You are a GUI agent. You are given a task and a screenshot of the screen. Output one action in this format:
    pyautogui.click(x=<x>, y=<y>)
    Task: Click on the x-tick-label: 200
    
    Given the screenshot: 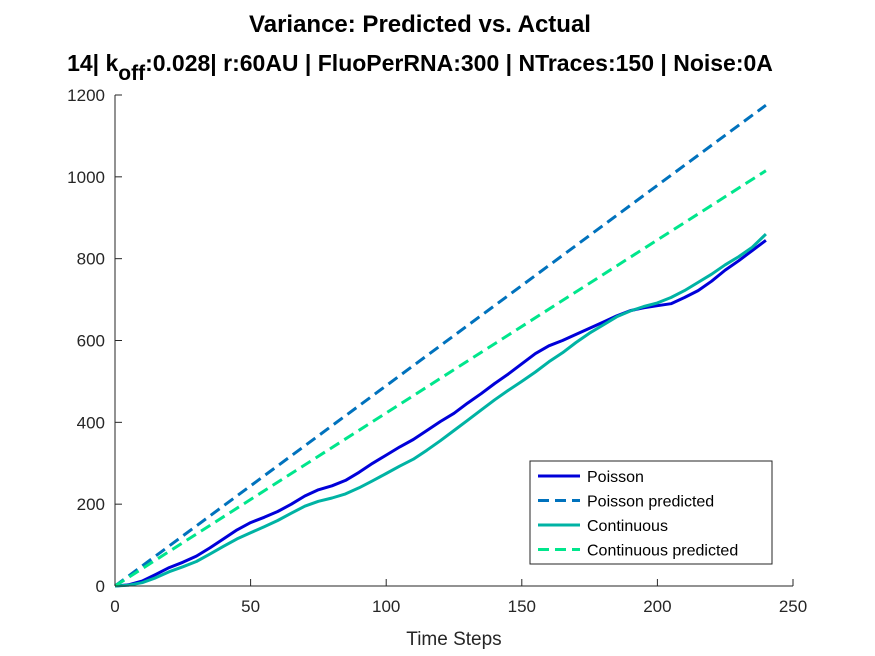 What is the action you would take?
    pyautogui.click(x=657, y=606)
    